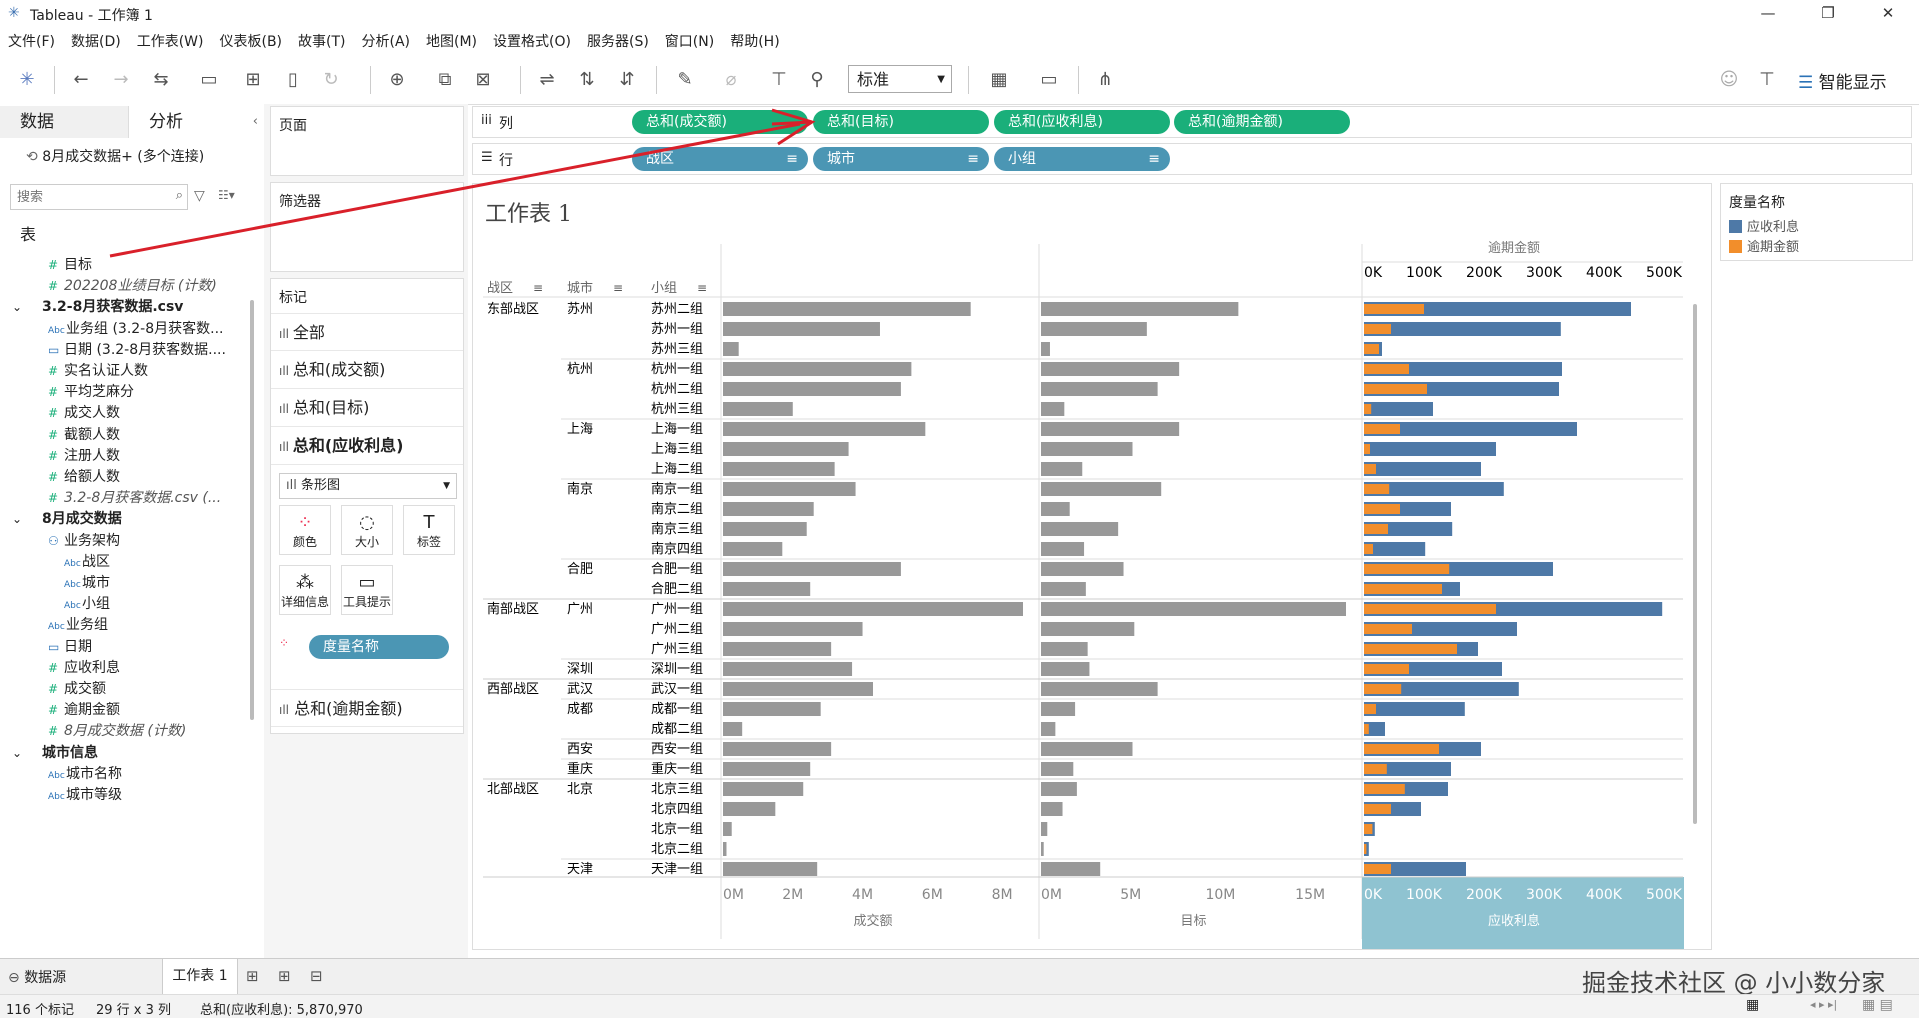 This screenshot has width=1919, height=1018. I want to click on menu-item: 故事(T), so click(322, 42).